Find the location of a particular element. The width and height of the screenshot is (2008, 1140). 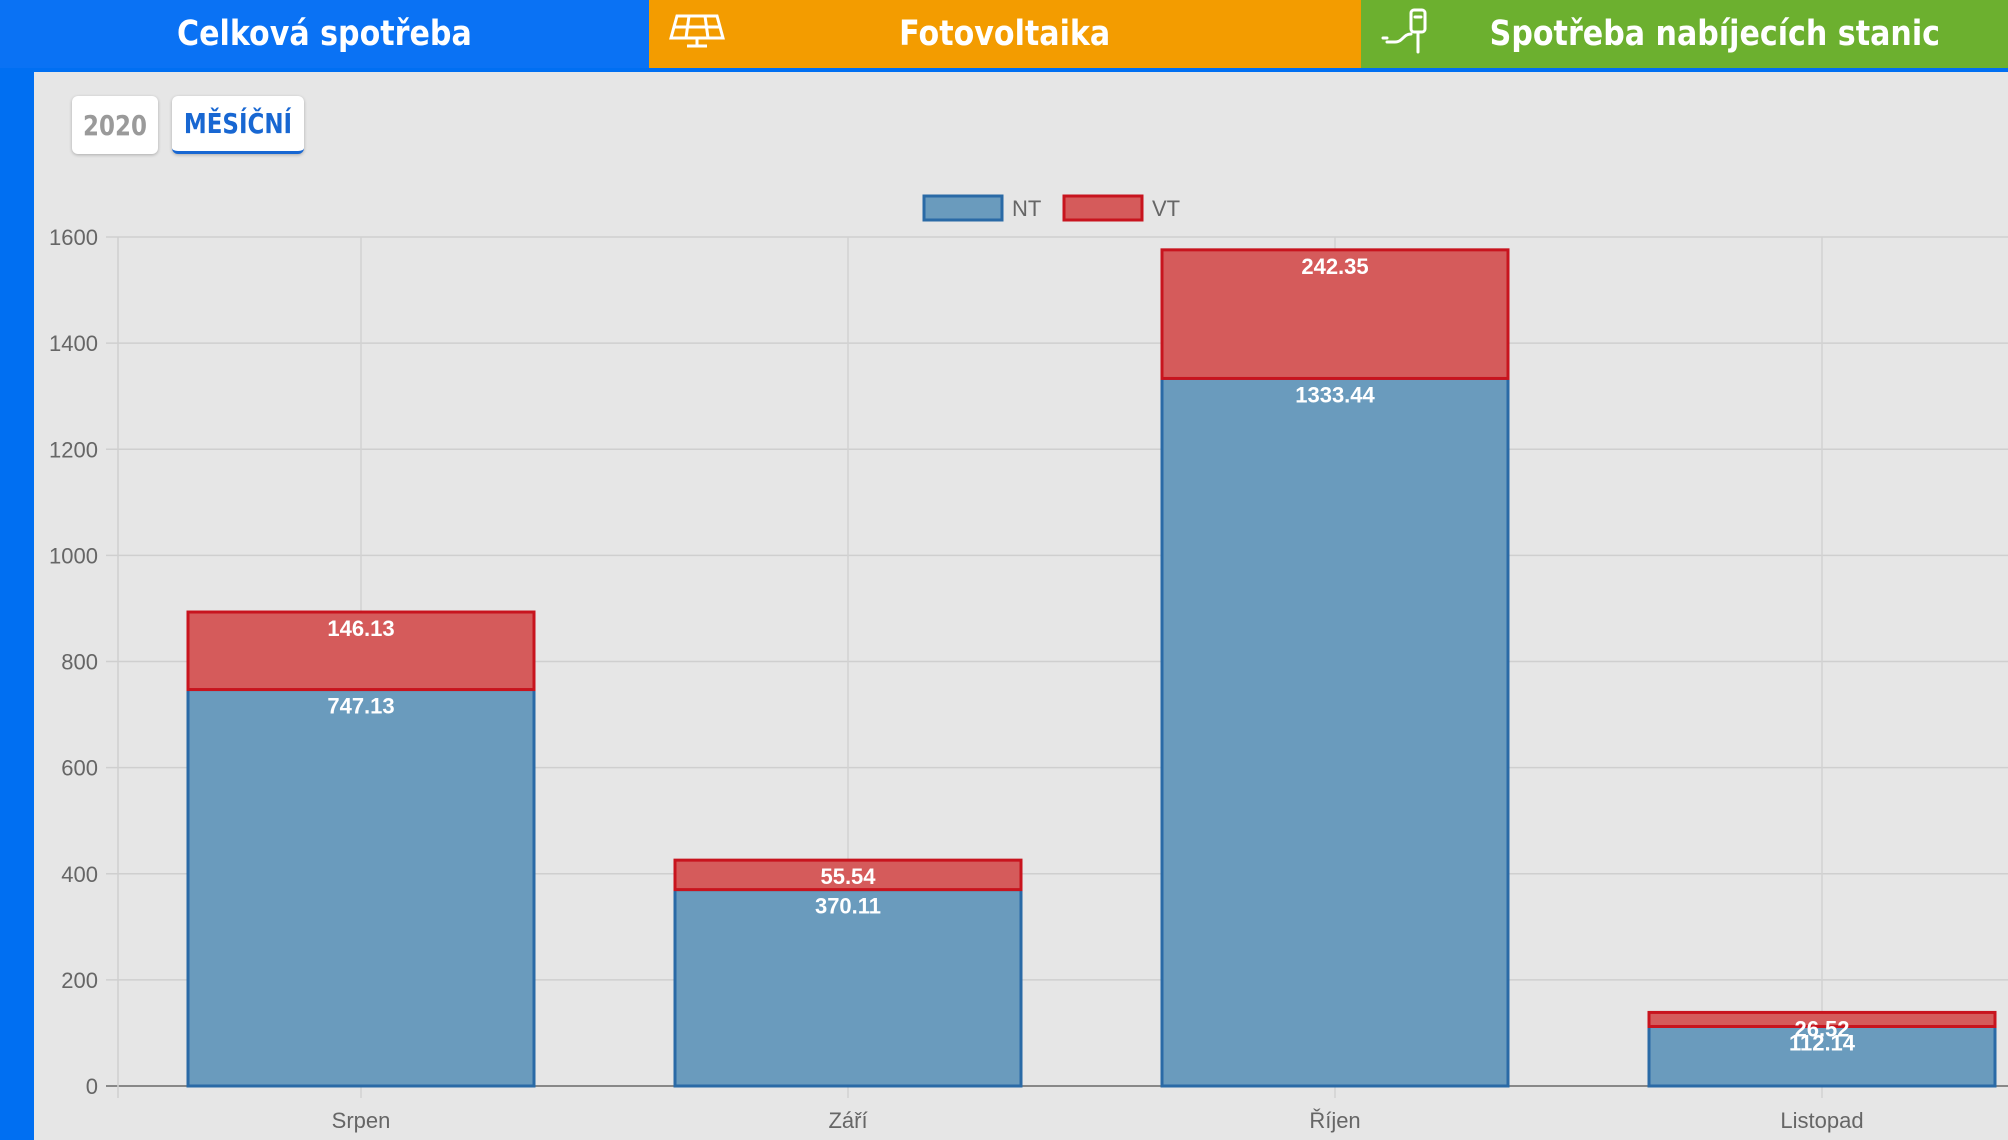

legend-swatch-nt is located at coordinates (963, 208).